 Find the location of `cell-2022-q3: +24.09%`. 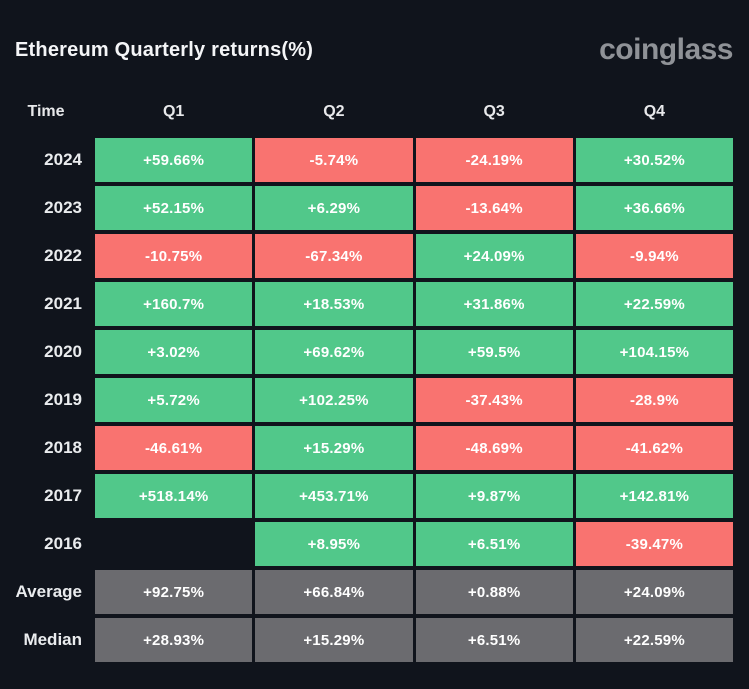

cell-2022-q3: +24.09% is located at coordinates (494, 256).